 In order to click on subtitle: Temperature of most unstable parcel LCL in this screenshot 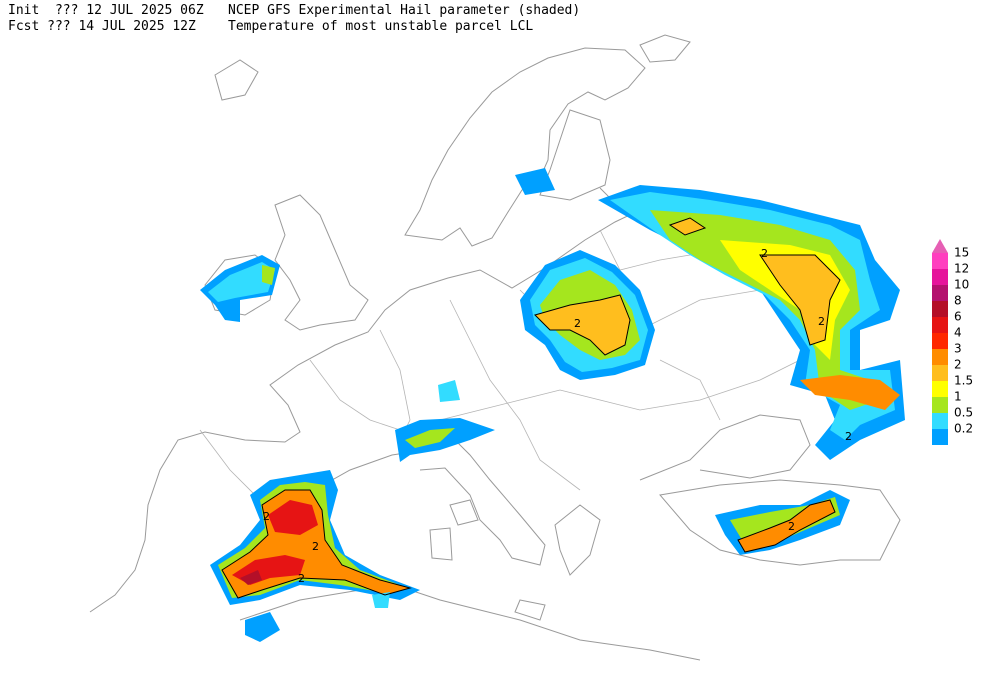, I will do `click(380, 26)`.